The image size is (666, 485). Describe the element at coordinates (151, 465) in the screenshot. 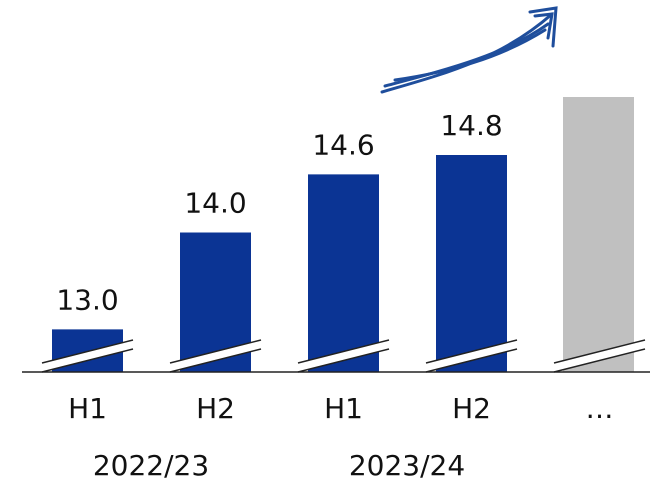

I see `group-label: 2022/23` at that location.